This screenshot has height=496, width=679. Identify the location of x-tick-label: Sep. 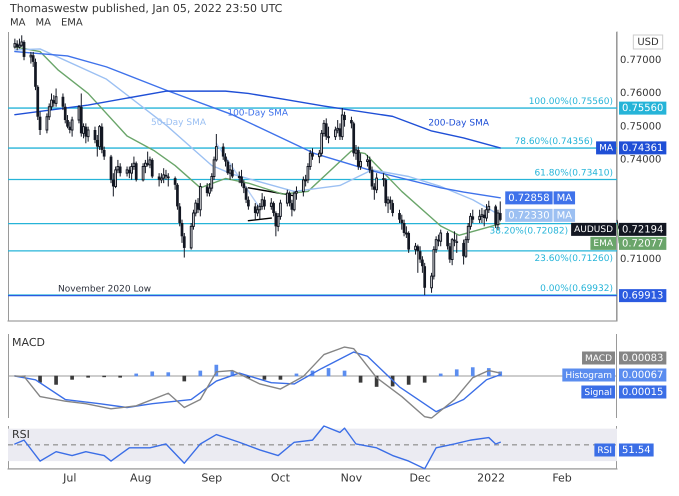
(211, 477).